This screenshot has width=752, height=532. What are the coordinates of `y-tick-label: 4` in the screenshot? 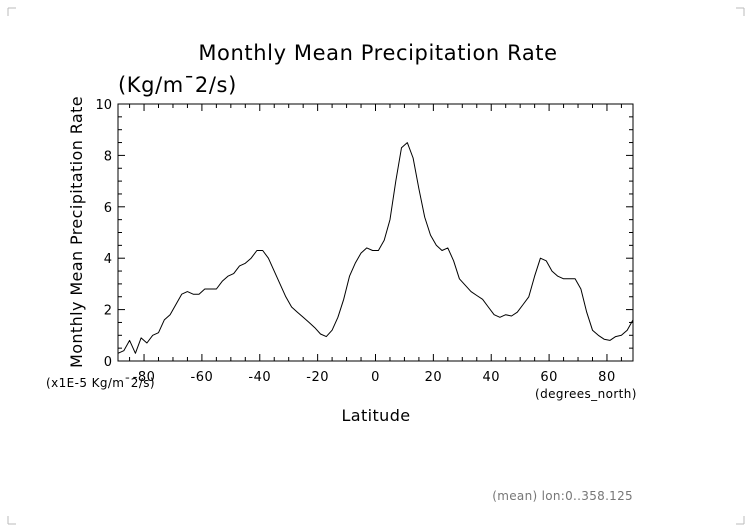 It's located at (108, 259).